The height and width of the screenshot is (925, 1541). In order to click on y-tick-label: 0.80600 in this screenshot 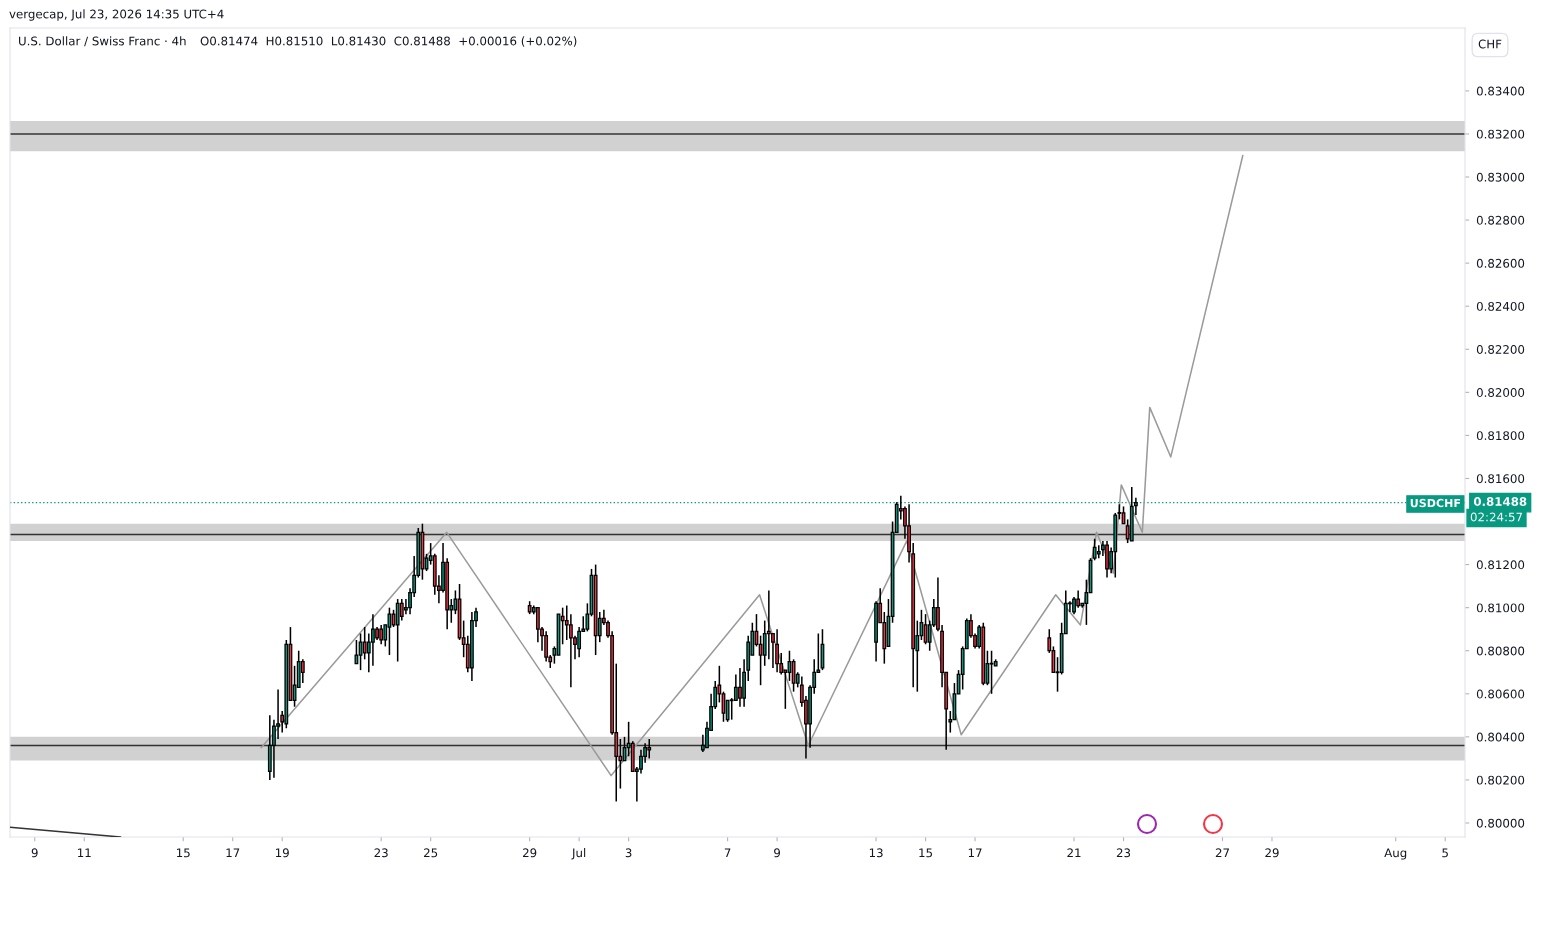, I will do `click(1500, 694)`.